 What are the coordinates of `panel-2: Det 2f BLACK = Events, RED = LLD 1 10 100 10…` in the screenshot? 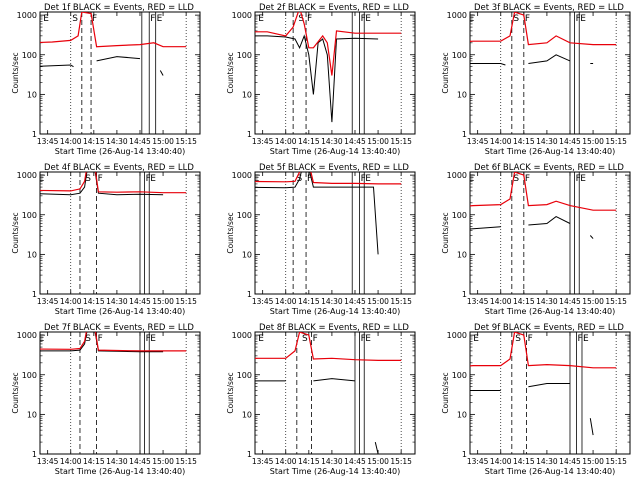 It's located at (321, 79).